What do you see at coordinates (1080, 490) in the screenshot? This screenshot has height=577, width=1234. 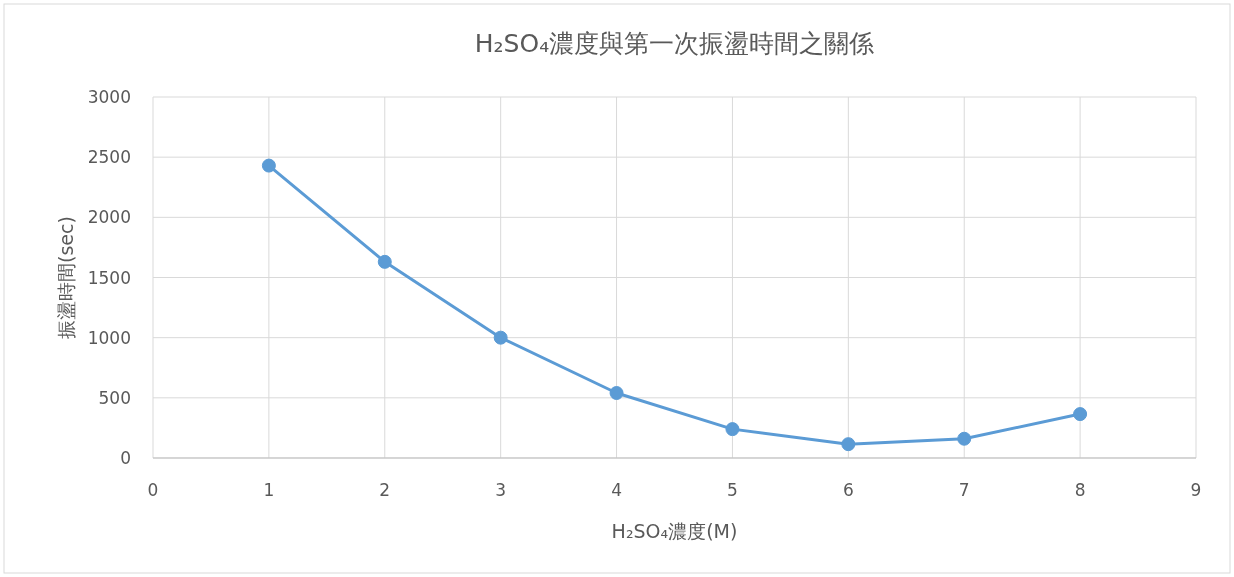 I see `x-tick-label: 8` at bounding box center [1080, 490].